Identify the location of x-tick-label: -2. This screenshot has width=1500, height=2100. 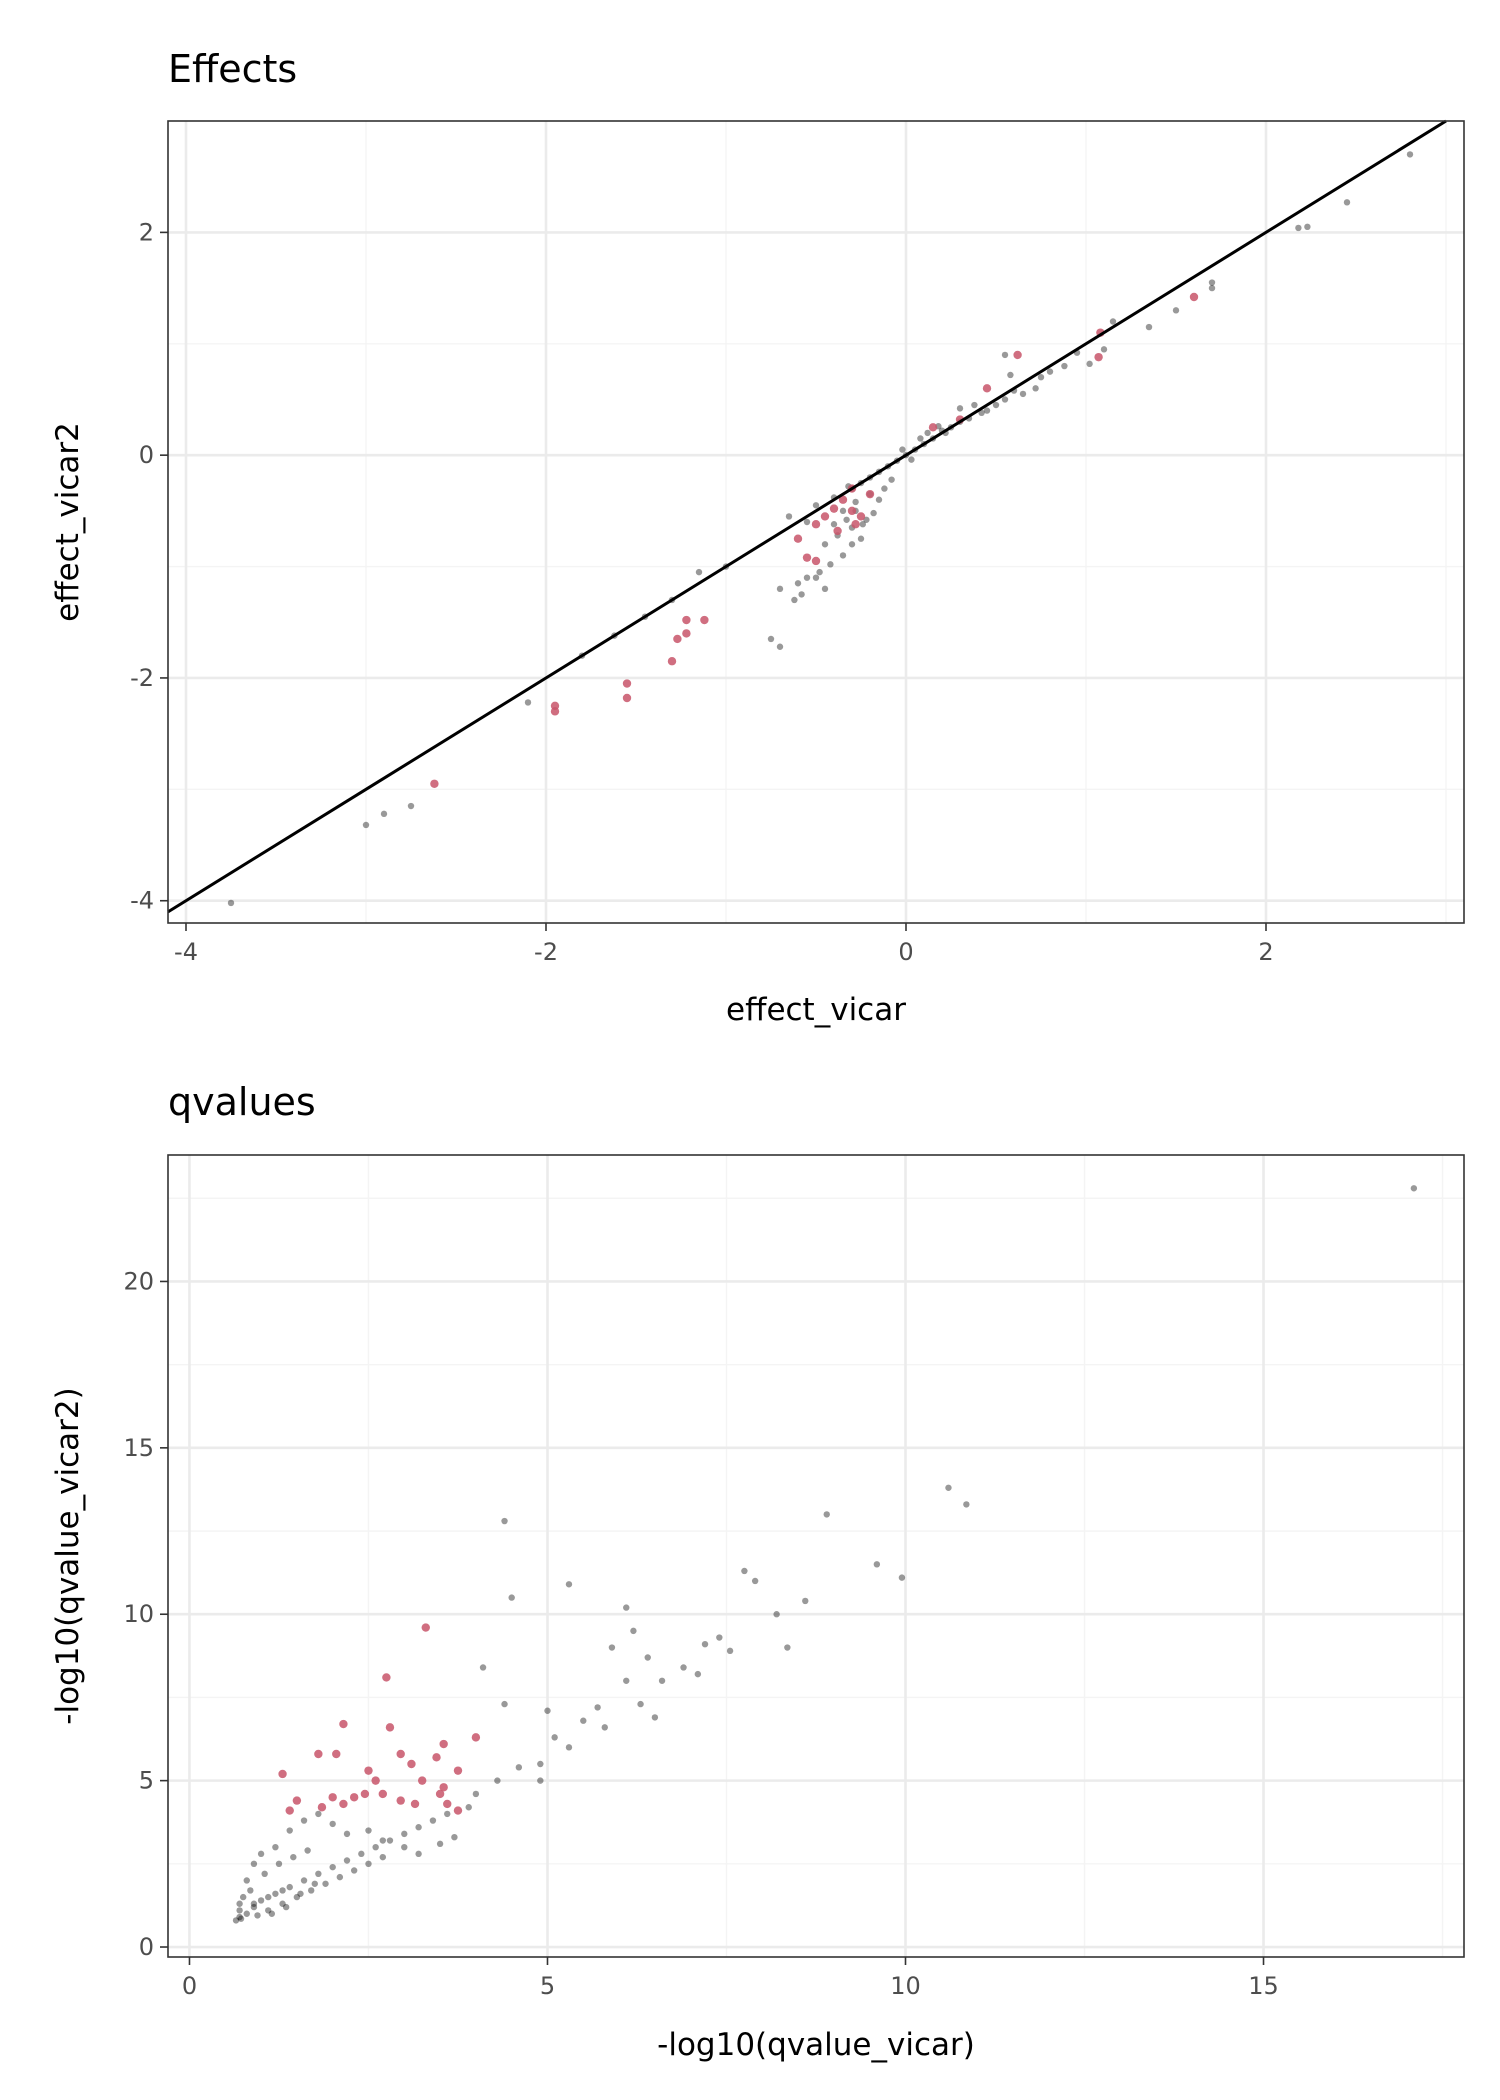
(546, 952).